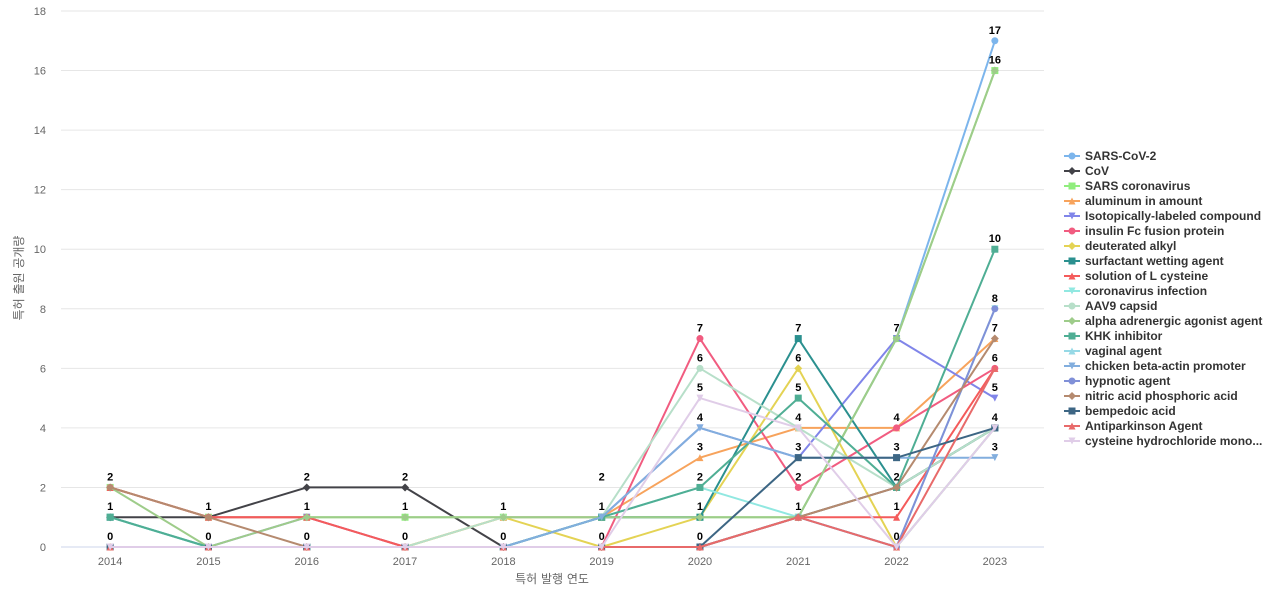 Image resolution: width=1280 pixels, height=600 pixels. What do you see at coordinates (307, 537) in the screenshot?
I see `data-label: 0` at bounding box center [307, 537].